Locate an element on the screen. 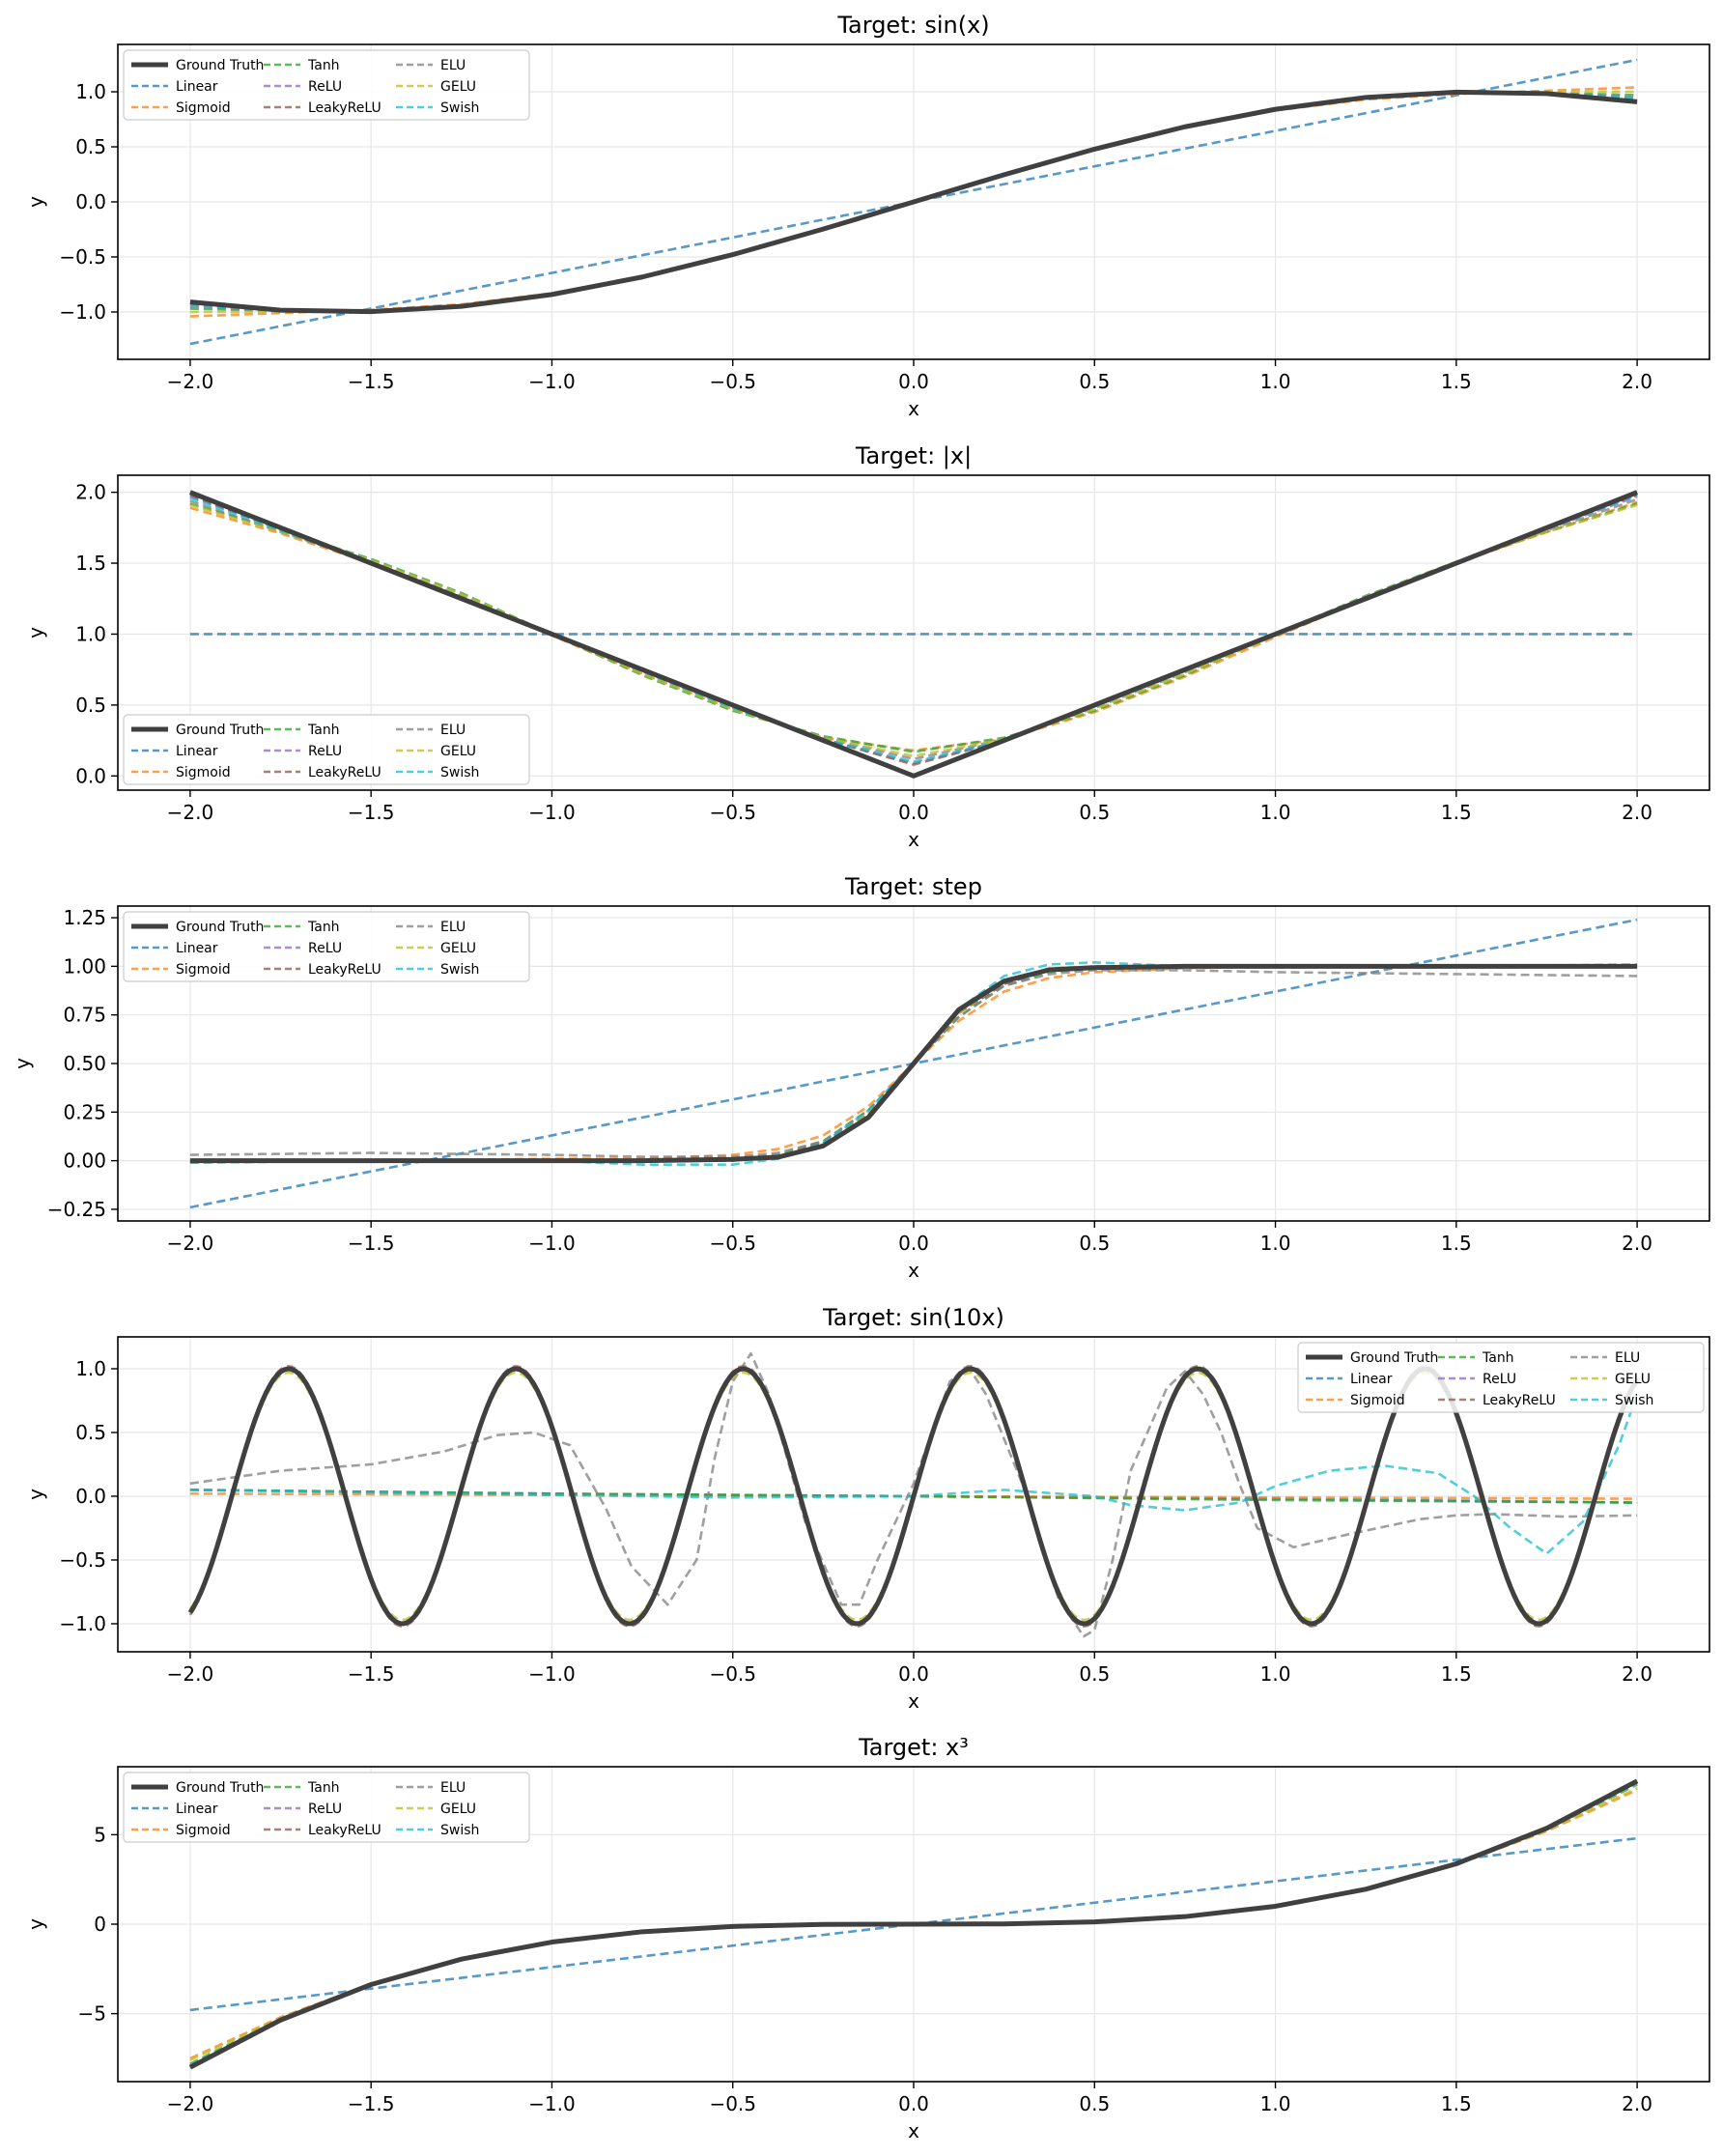 The image size is (1723, 2156). series-line-swish is located at coordinates (914, 1474).